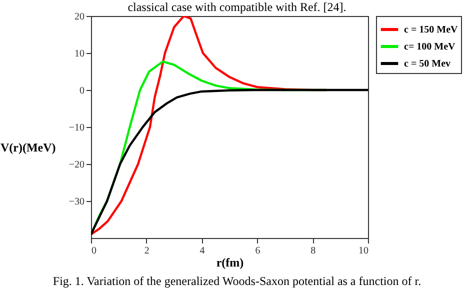 The width and height of the screenshot is (474, 289). Describe the element at coordinates (257, 251) in the screenshot. I see `x-tick-label: 6` at that location.